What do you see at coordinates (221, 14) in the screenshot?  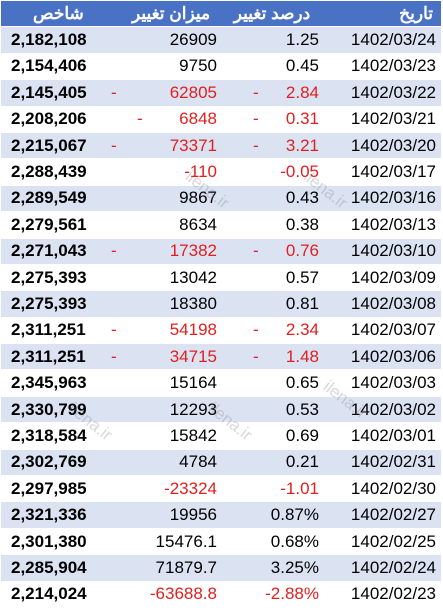 I see `table-header-row: شاخص میزان تغییر درصد تغییر تاریخ` at bounding box center [221, 14].